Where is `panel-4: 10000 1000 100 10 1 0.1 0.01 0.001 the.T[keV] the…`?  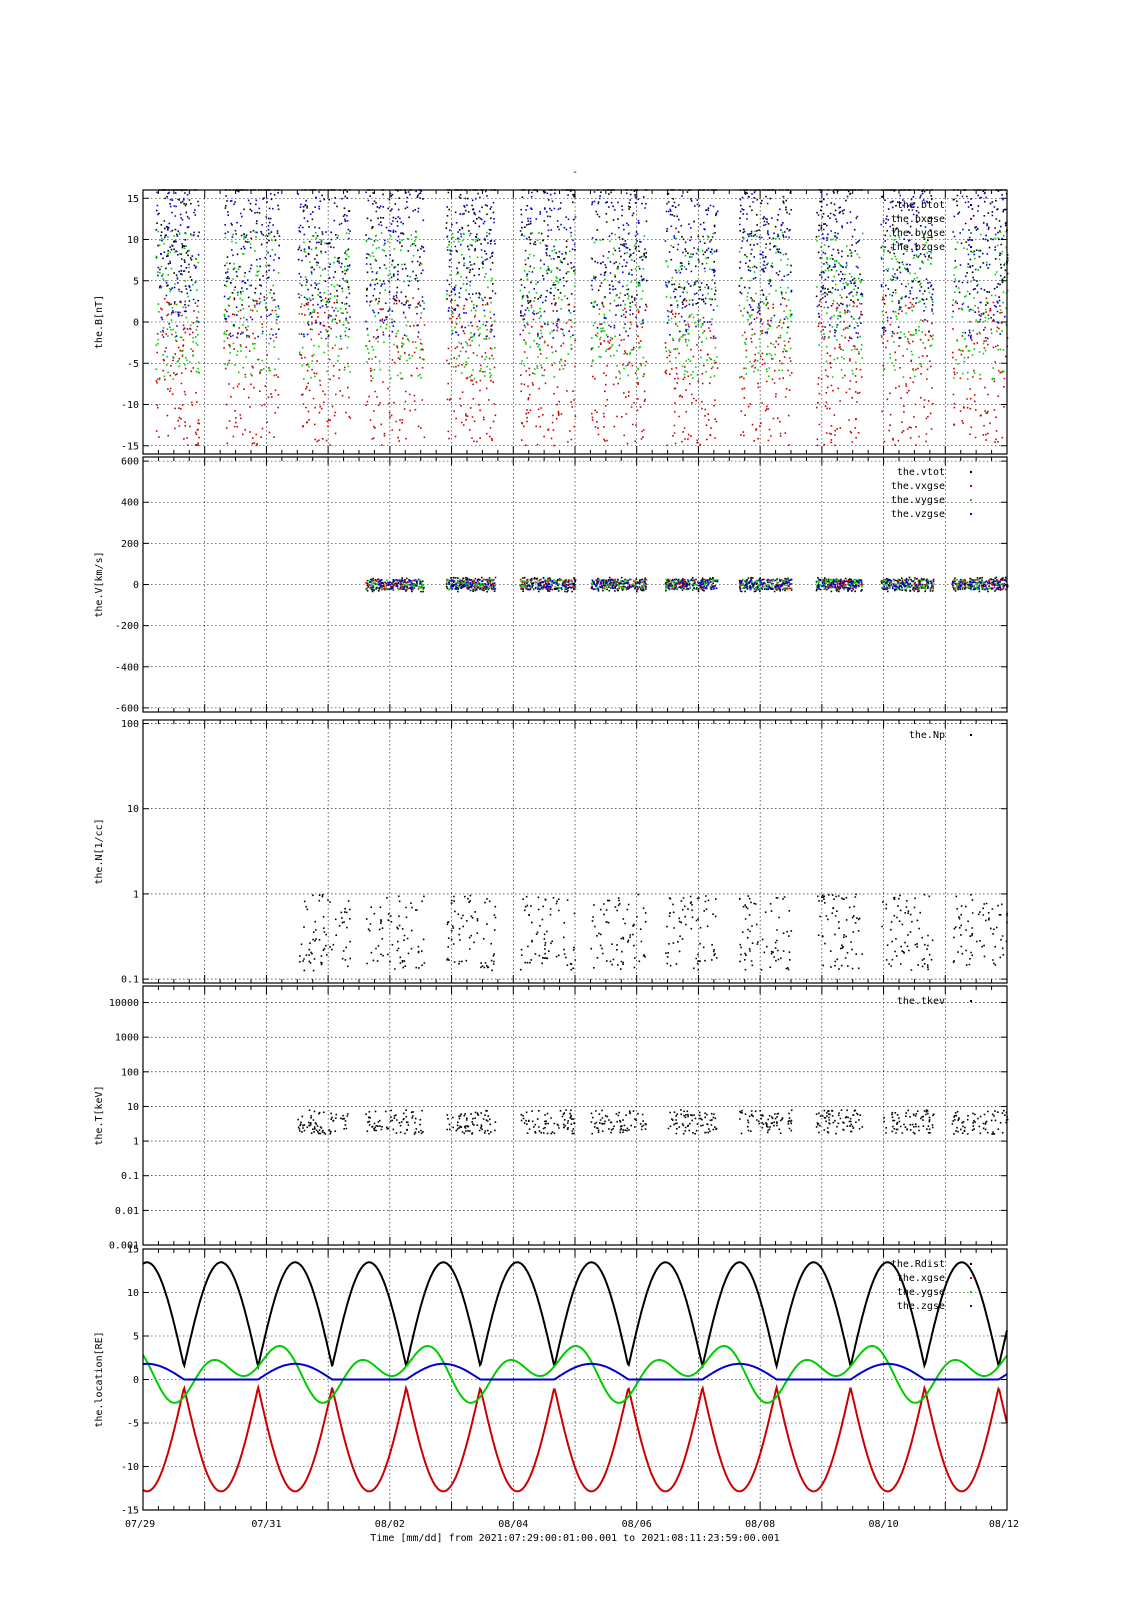 panel-4: 10000 1000 100 10 1 0.1 0.01 0.001 the.T[keV] the… is located at coordinates (551, 1118).